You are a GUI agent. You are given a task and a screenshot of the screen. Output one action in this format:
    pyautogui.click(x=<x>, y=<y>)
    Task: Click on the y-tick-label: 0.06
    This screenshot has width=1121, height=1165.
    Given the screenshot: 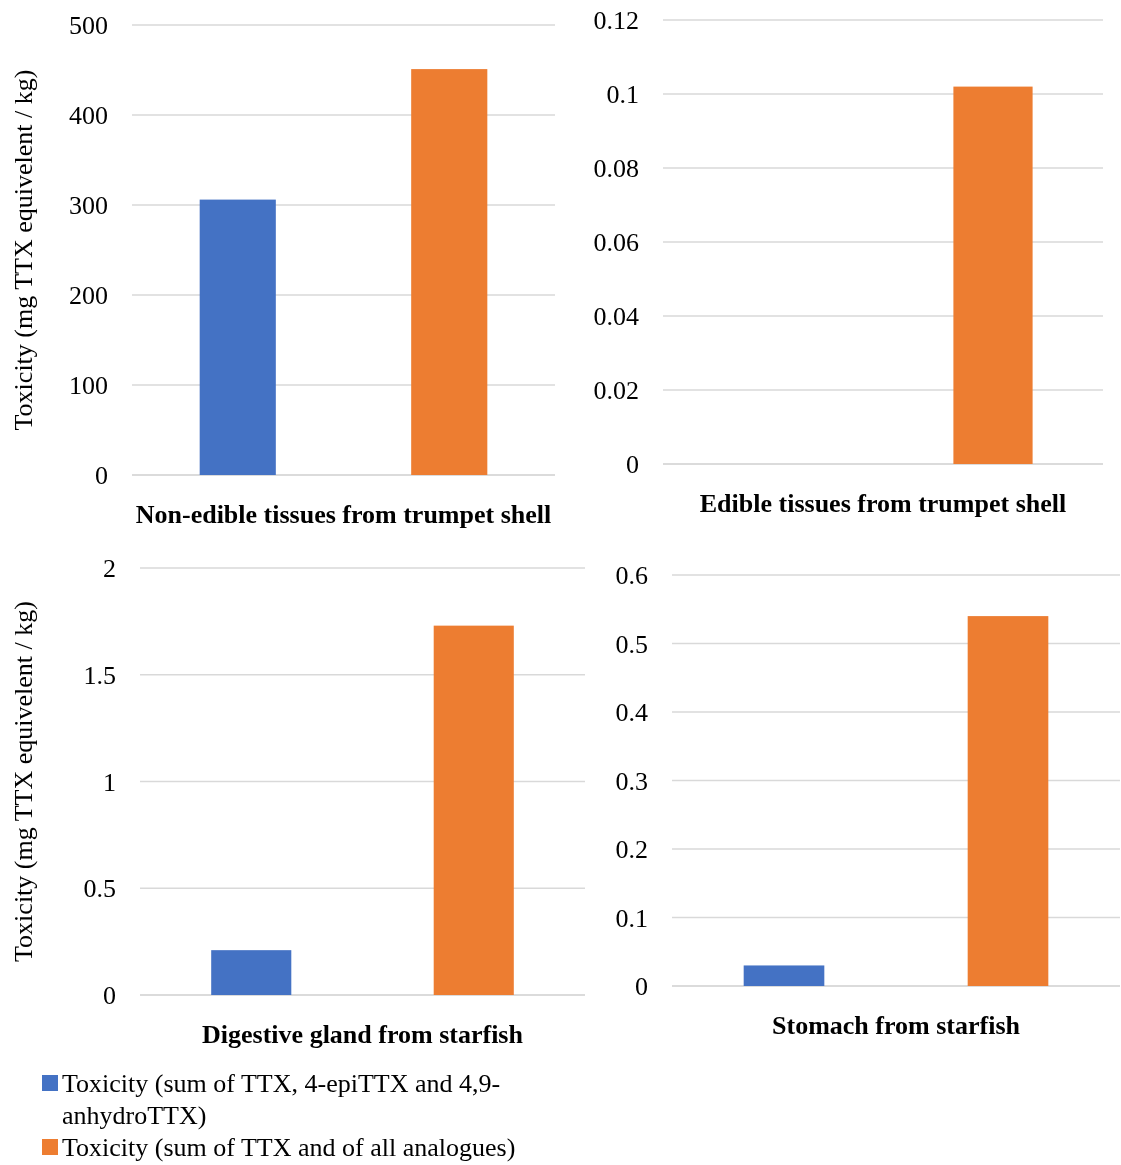 What is the action you would take?
    pyautogui.click(x=616, y=243)
    